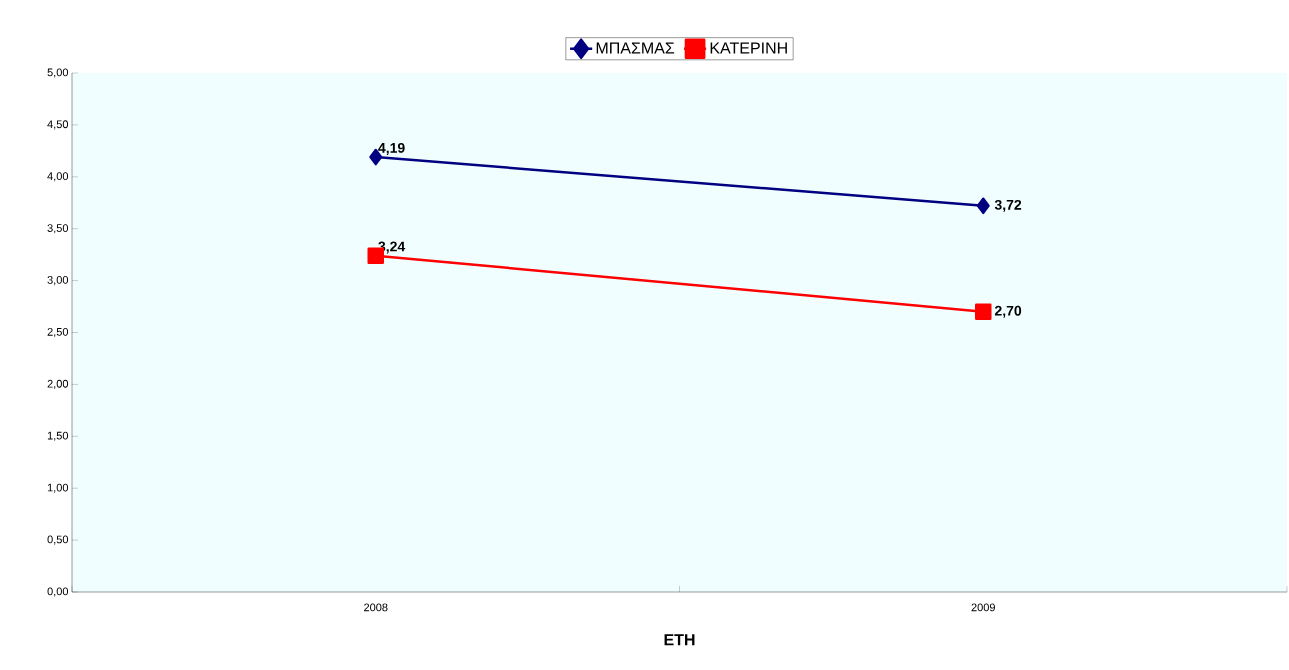 The height and width of the screenshot is (670, 1289). What do you see at coordinates (748, 48) in the screenshot?
I see `legend-label: ΚΑΤΕΡΙΝΗ` at bounding box center [748, 48].